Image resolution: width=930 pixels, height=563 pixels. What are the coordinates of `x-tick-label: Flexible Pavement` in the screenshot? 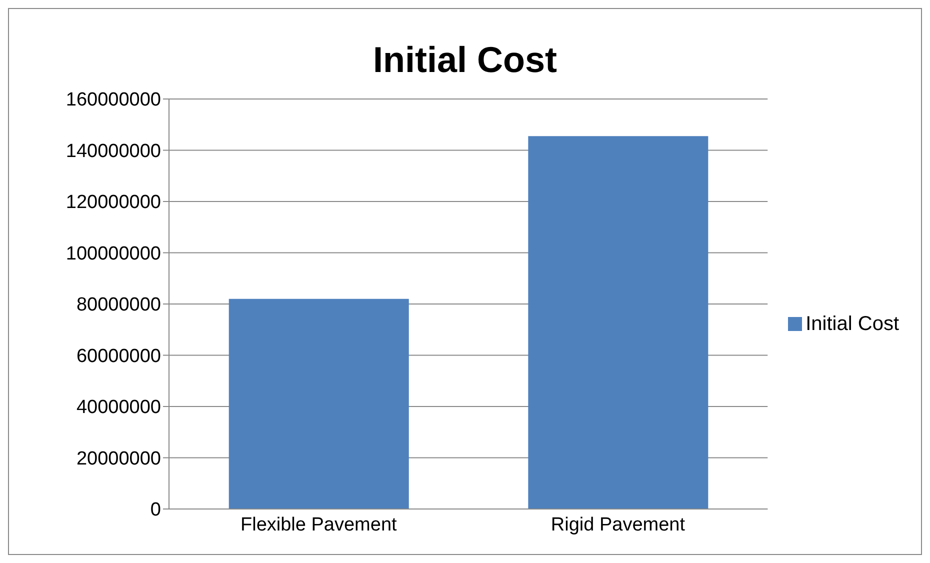 It's located at (319, 525).